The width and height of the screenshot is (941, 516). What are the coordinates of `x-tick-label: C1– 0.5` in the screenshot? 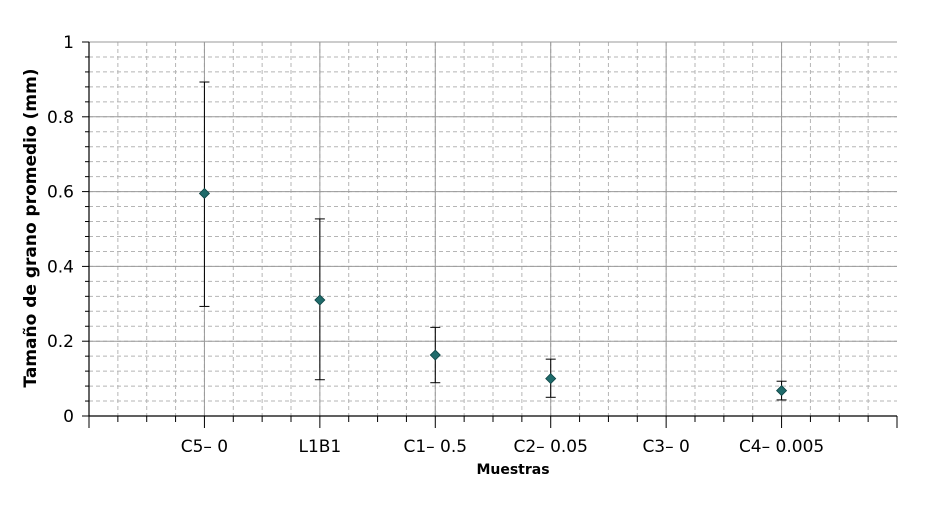 It's located at (435, 447).